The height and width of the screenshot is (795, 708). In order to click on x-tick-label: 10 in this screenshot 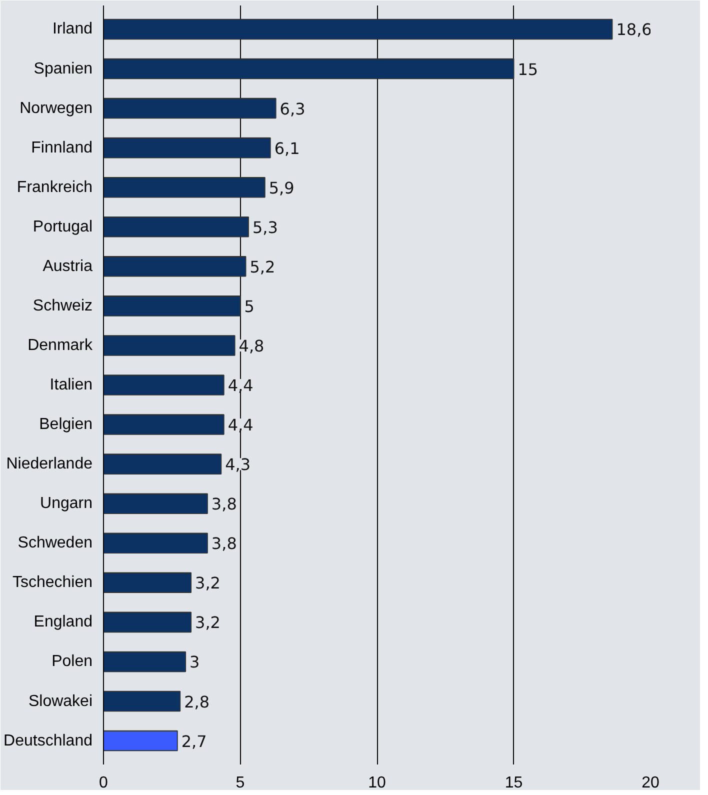, I will do `click(377, 783)`.